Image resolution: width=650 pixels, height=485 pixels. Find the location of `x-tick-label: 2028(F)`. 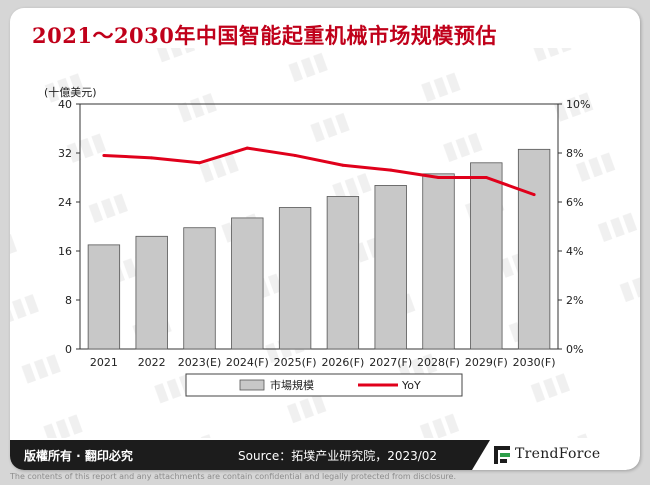

x-tick-label: 2028(F) is located at coordinates (438, 362).